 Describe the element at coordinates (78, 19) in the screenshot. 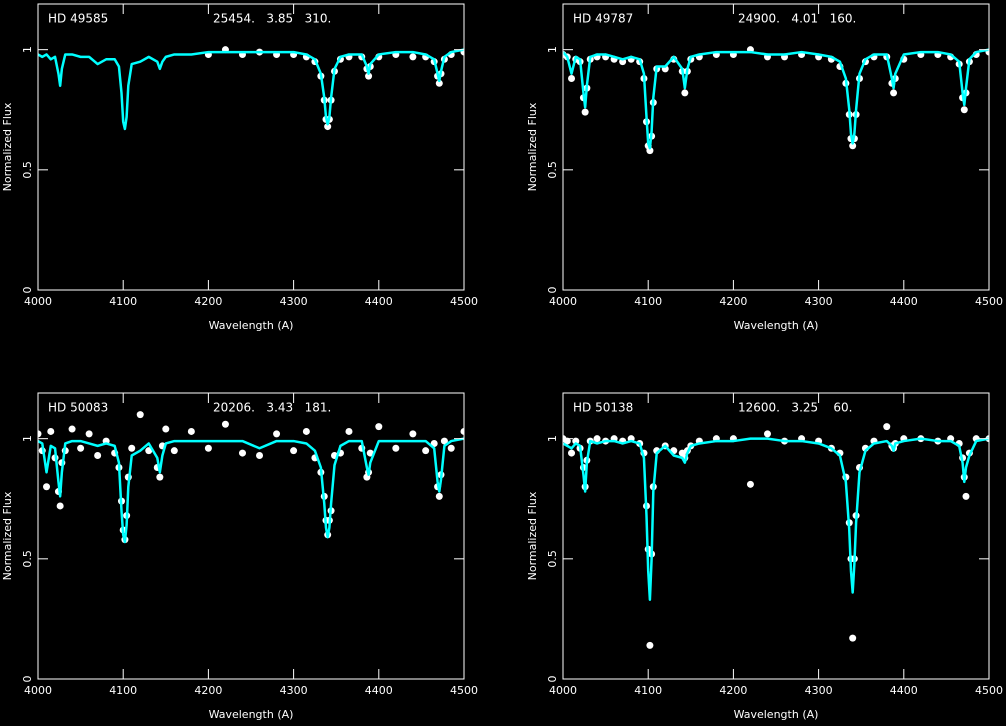

I see `panel-title: HD 49585` at that location.